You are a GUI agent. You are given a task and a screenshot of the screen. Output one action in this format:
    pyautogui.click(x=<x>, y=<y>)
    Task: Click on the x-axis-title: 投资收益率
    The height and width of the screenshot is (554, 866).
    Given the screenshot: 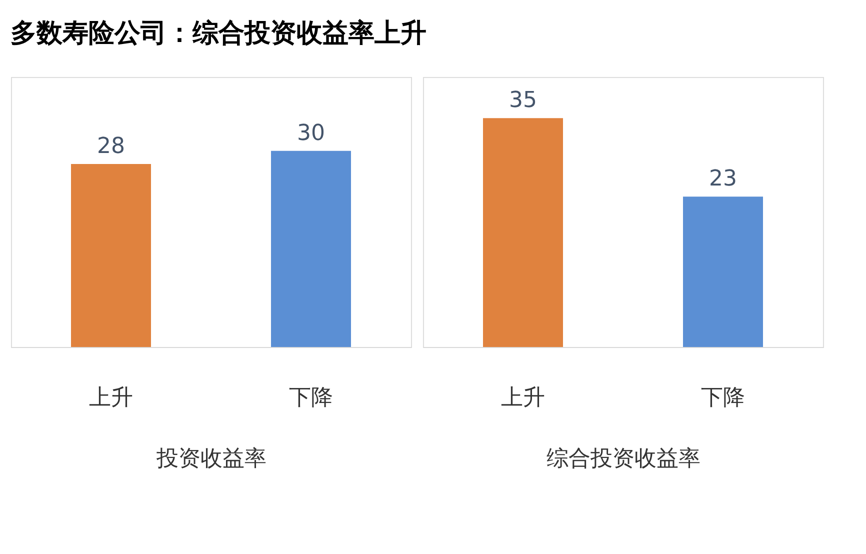 What is the action you would take?
    pyautogui.click(x=211, y=459)
    